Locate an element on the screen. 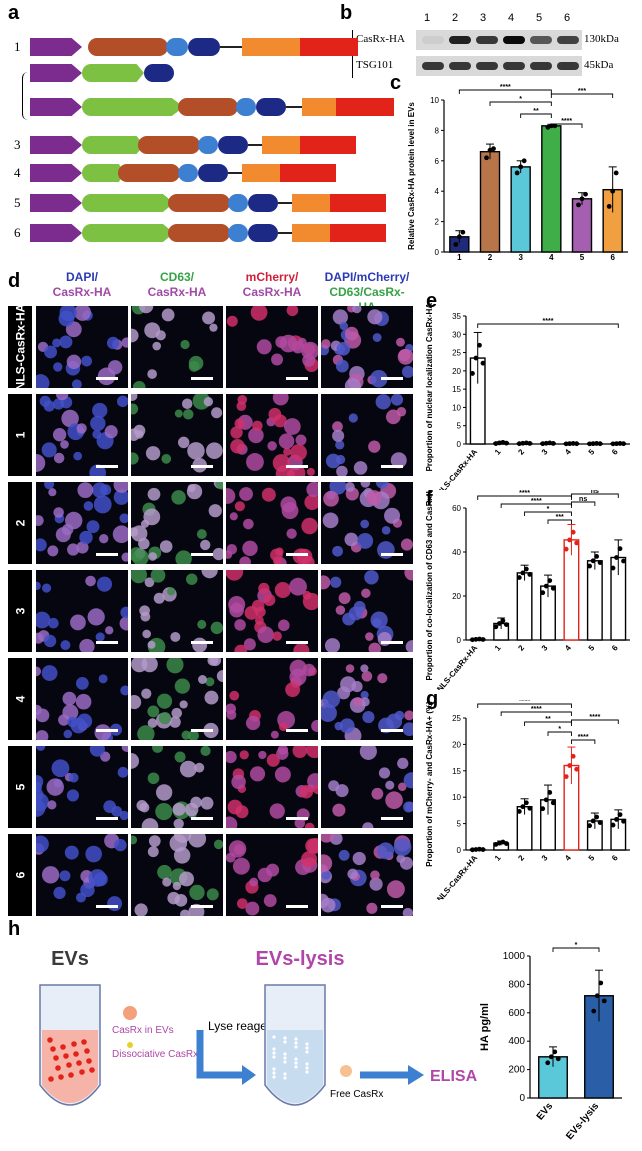  x-tick-label: 2 is located at coordinates (521, 648).